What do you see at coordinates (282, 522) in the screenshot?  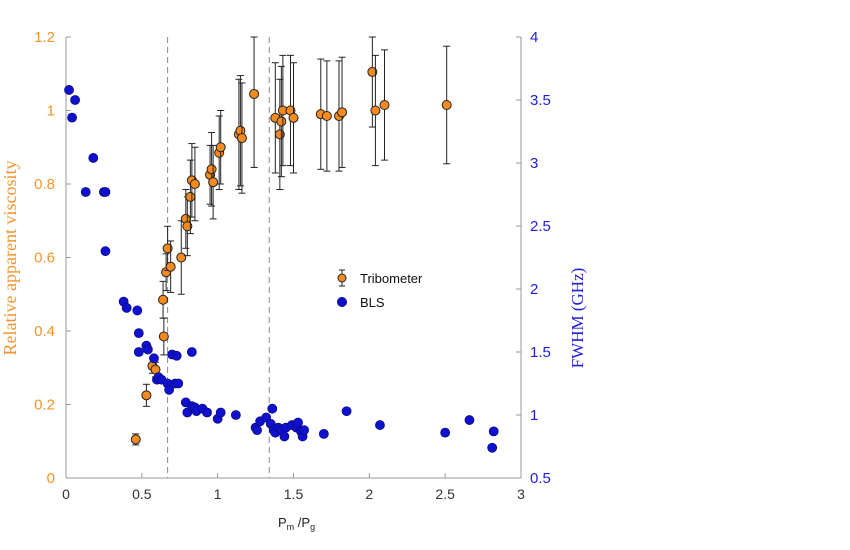 I see `x-label-main: P` at bounding box center [282, 522].